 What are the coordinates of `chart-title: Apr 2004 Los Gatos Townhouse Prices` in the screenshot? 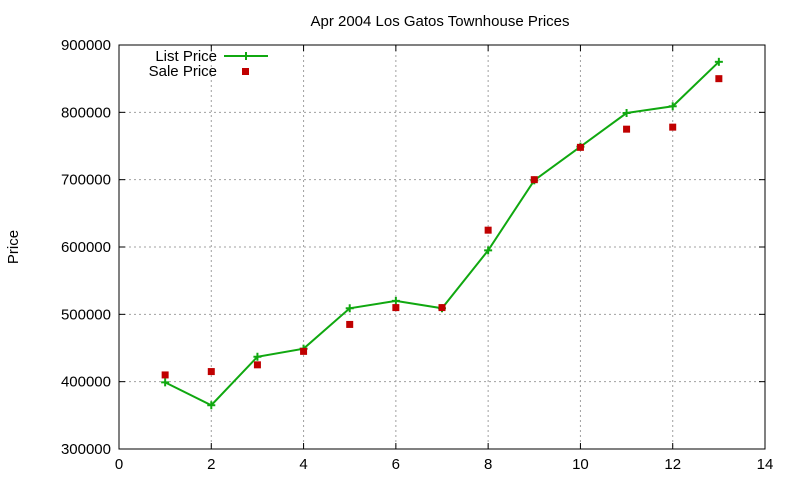 It's located at (439, 21).